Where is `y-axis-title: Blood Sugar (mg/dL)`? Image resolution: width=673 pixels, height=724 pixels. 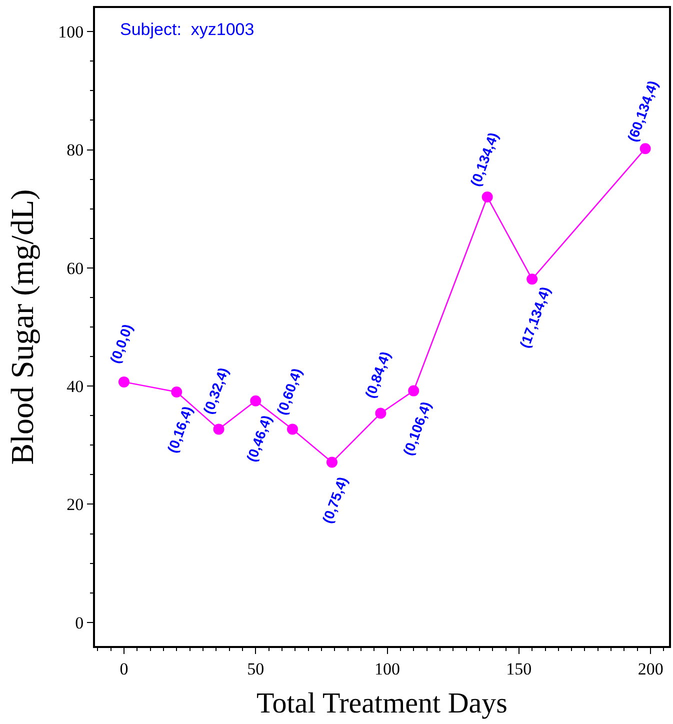
y-axis-title: Blood Sugar (mg/dL) is located at coordinates (22, 327).